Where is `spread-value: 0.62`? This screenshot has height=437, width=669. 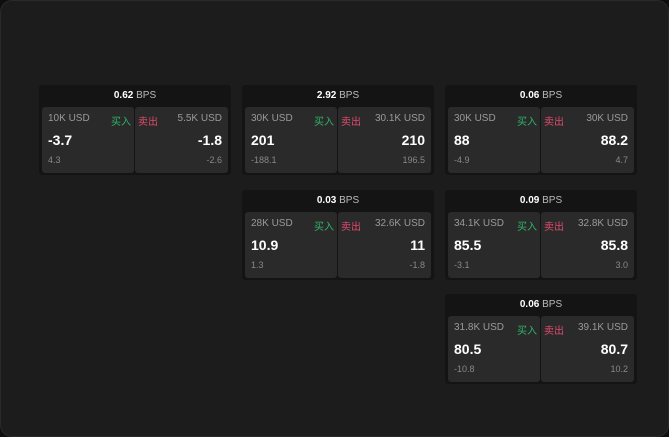
spread-value: 0.62 is located at coordinates (123, 95).